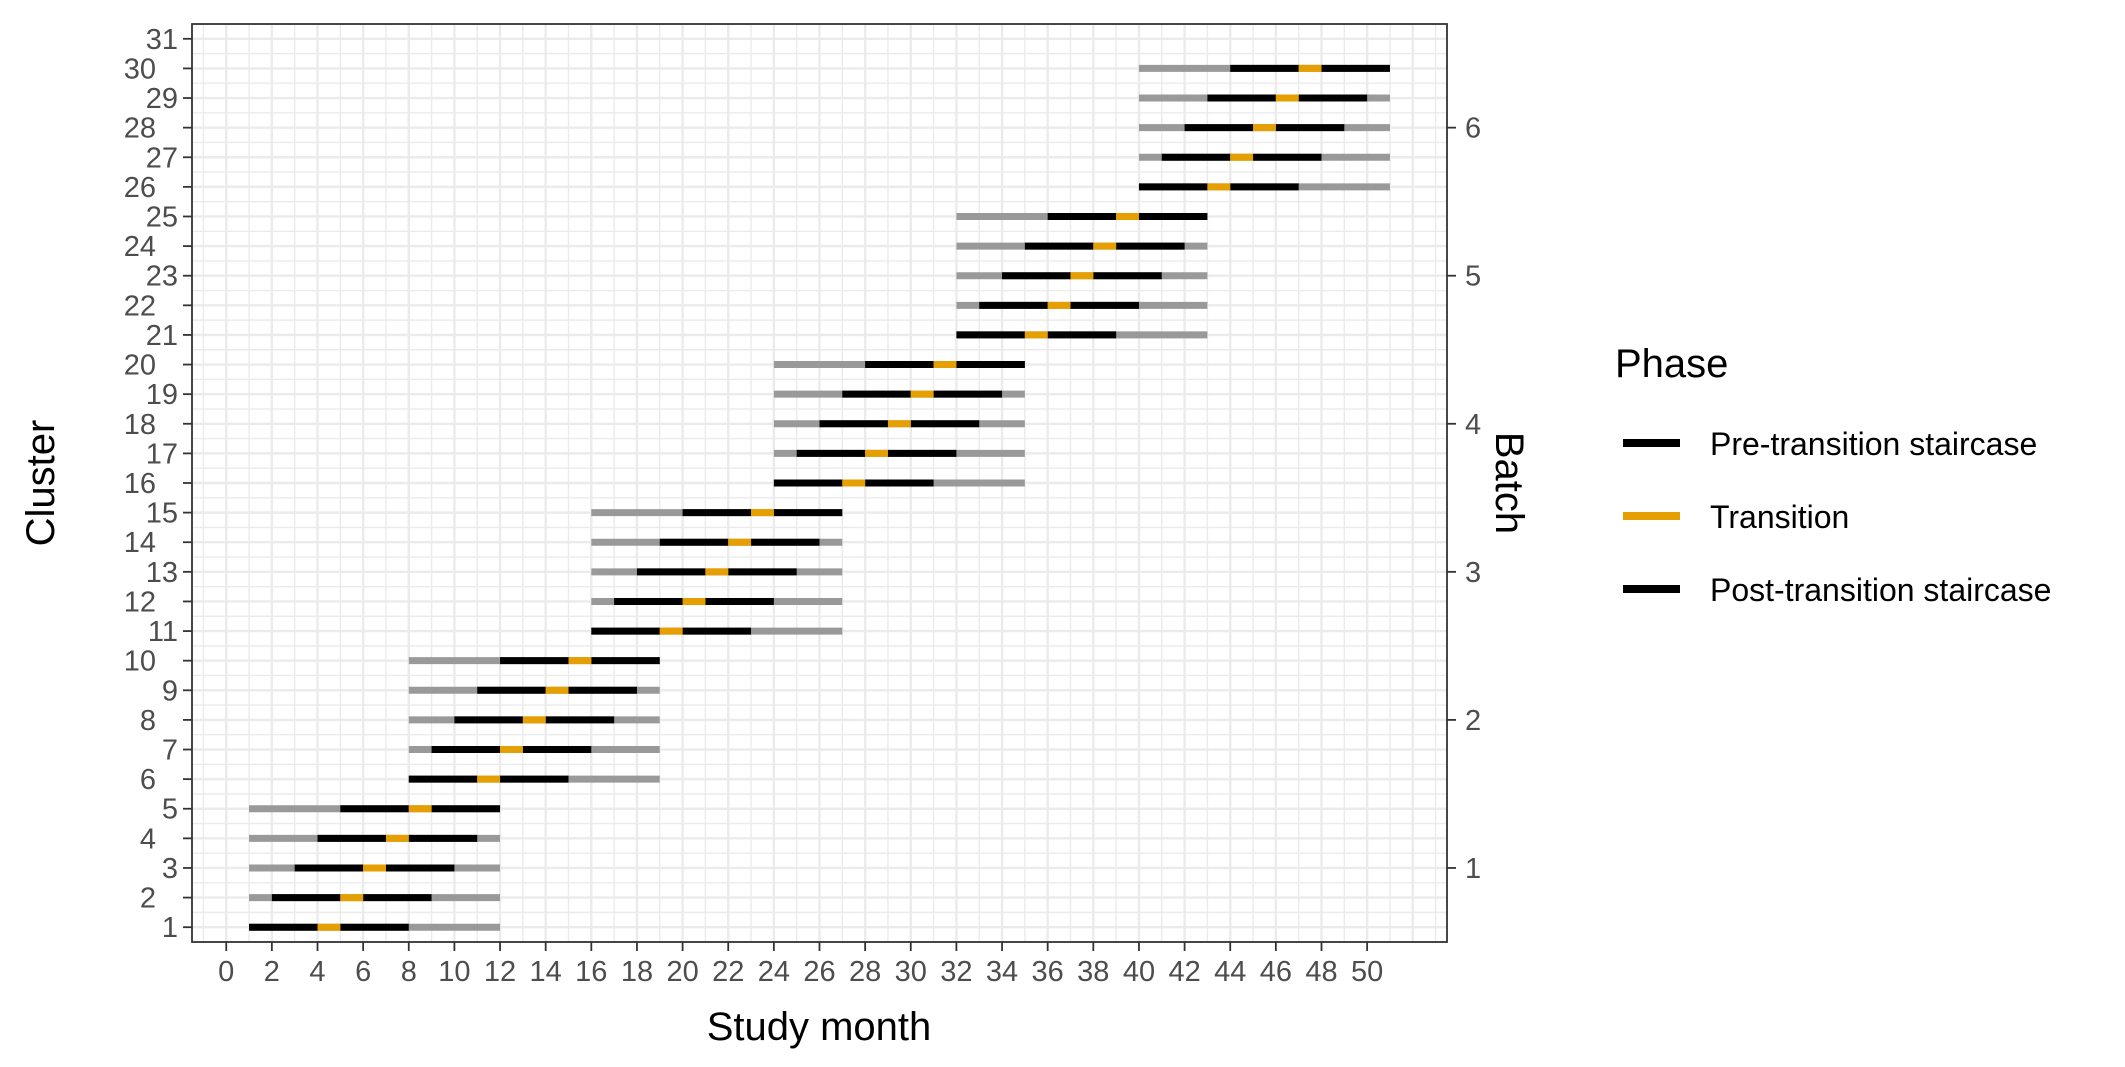 The image size is (2125, 1067). What do you see at coordinates (1321, 972) in the screenshot?
I see `x-tick-label: 48` at bounding box center [1321, 972].